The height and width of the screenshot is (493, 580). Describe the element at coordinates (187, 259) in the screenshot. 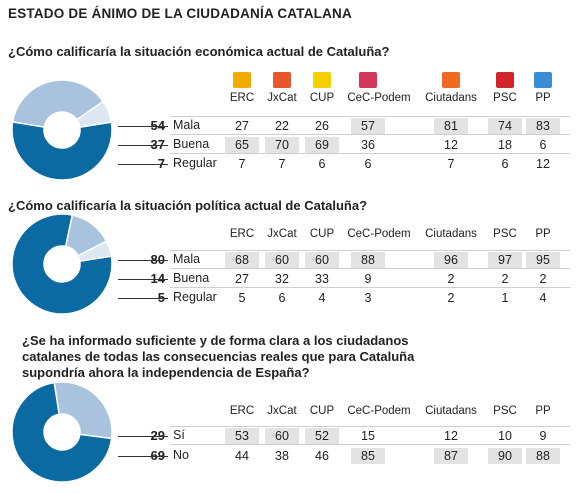

I see `row-label: Mala` at that location.